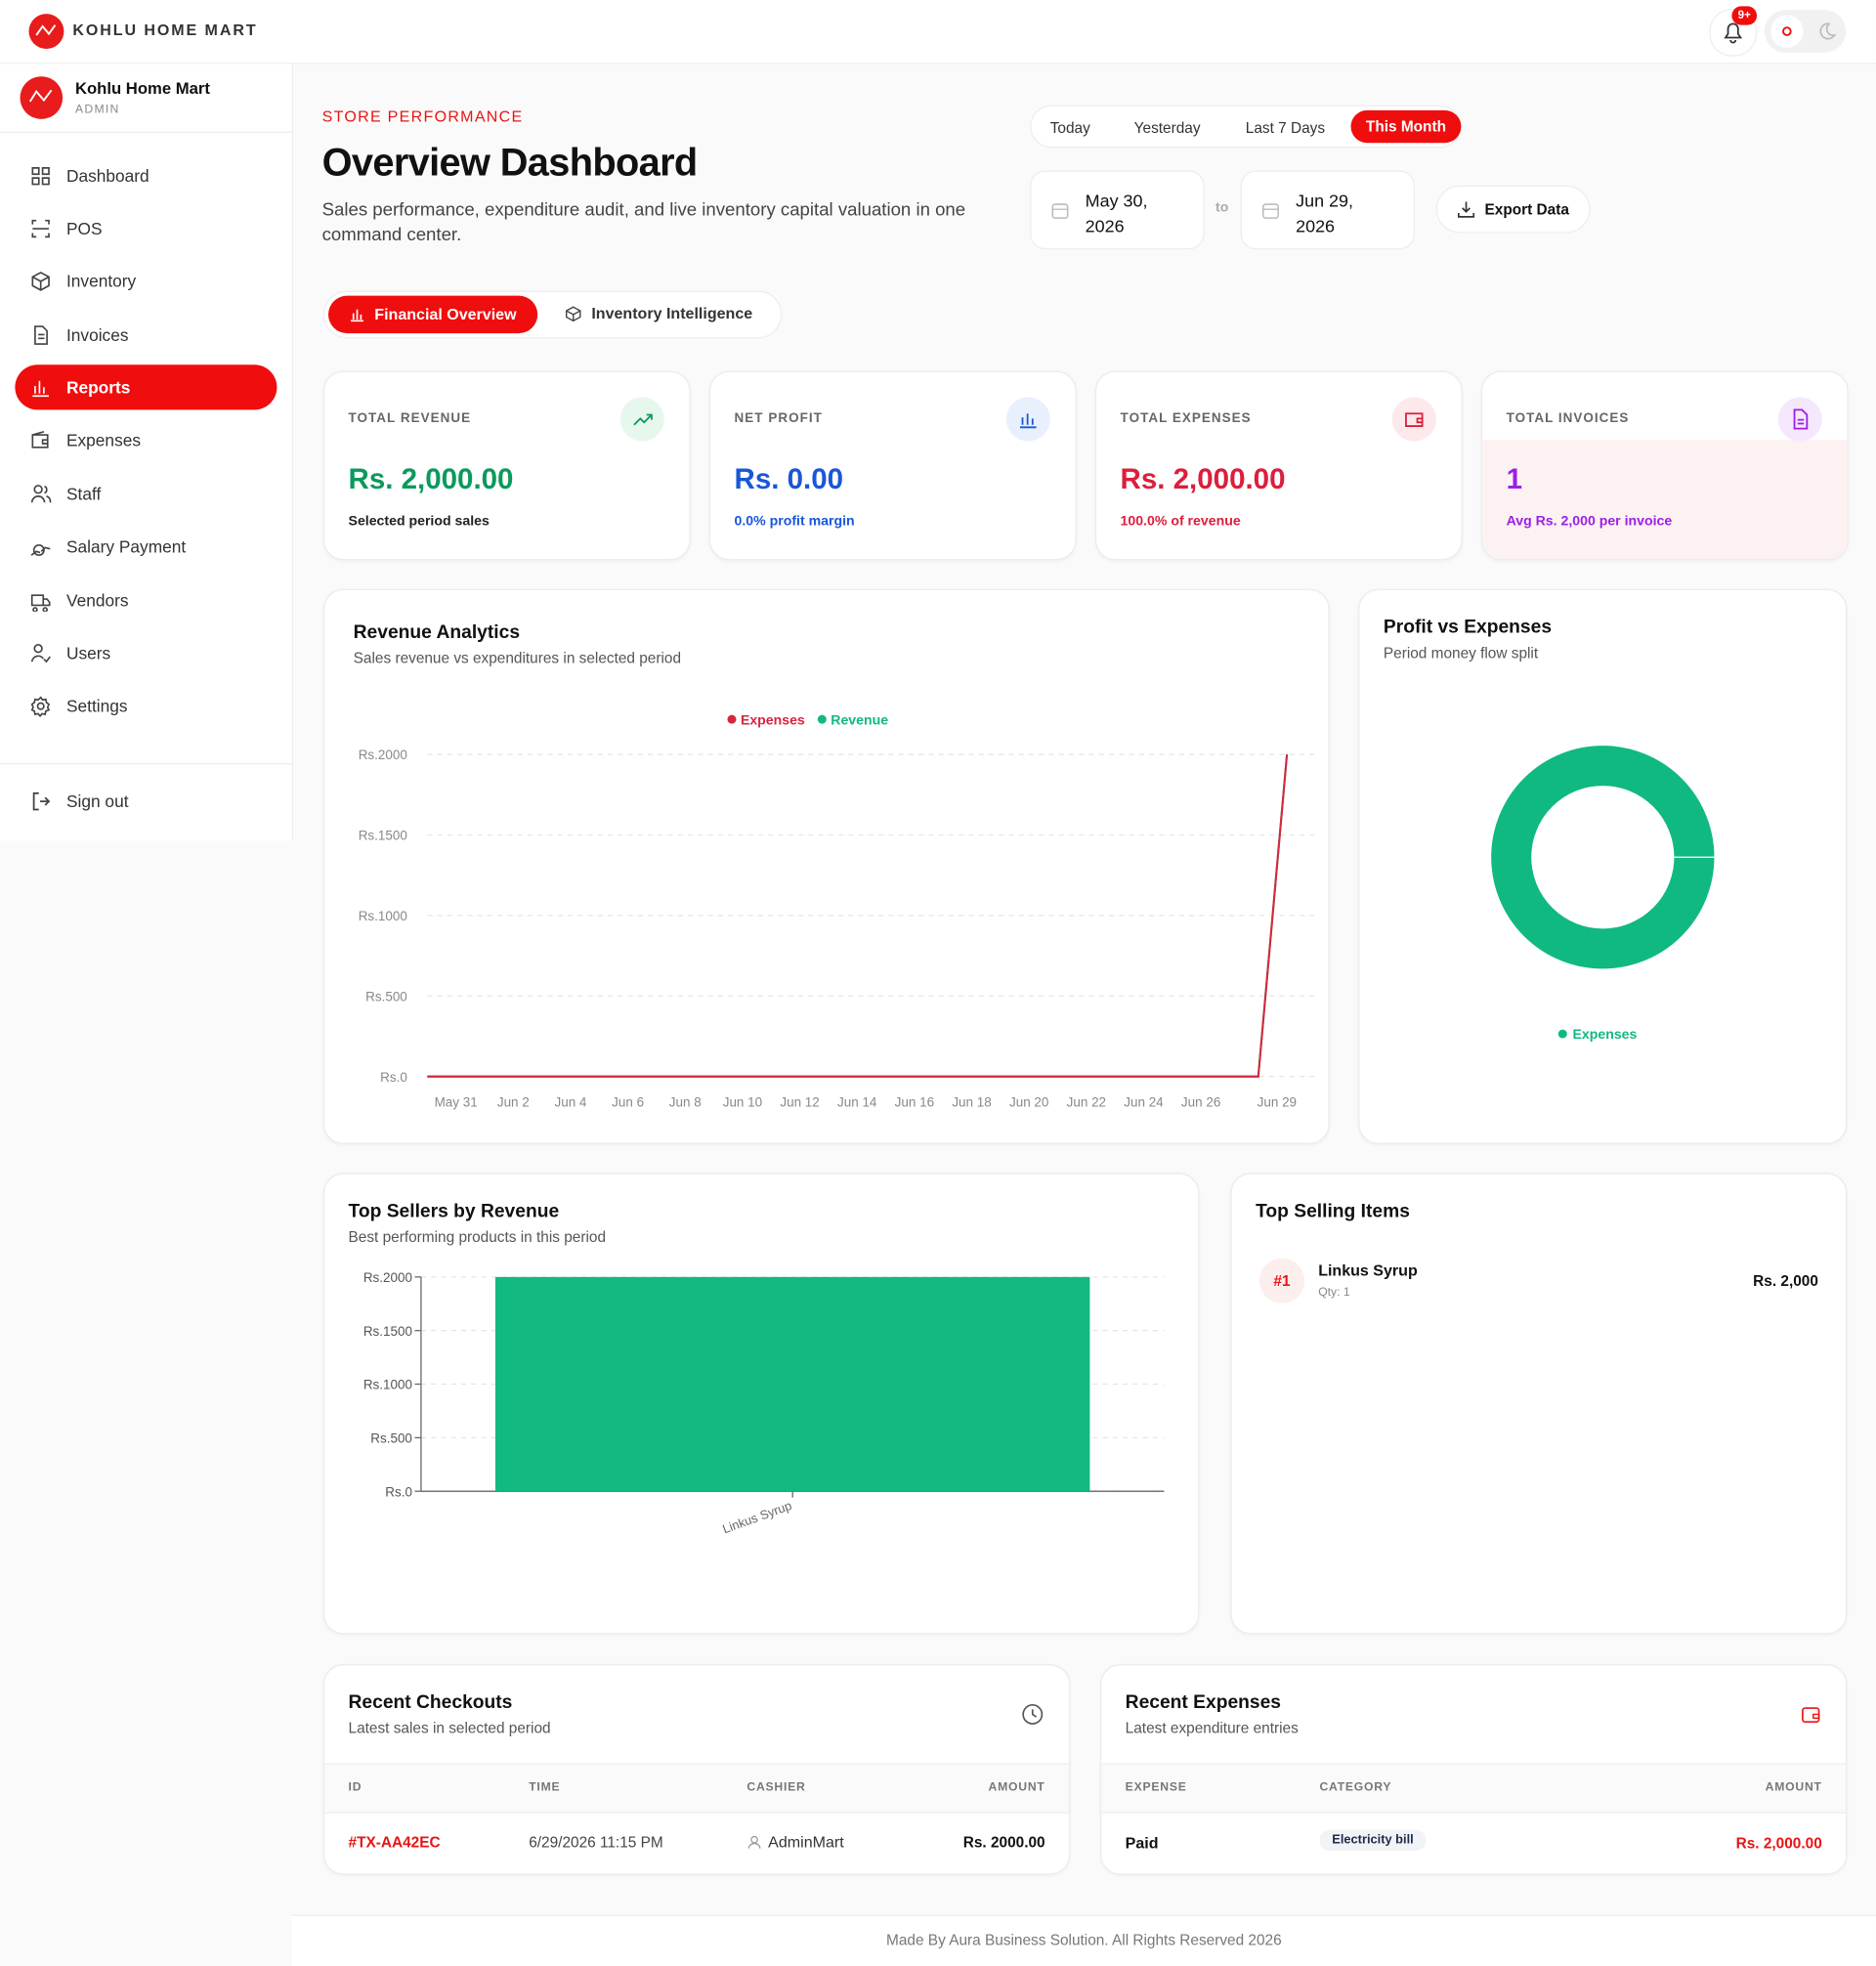  Describe the element at coordinates (1117, 210) in the screenshot. I see `date-from: May 30, 2026` at that location.